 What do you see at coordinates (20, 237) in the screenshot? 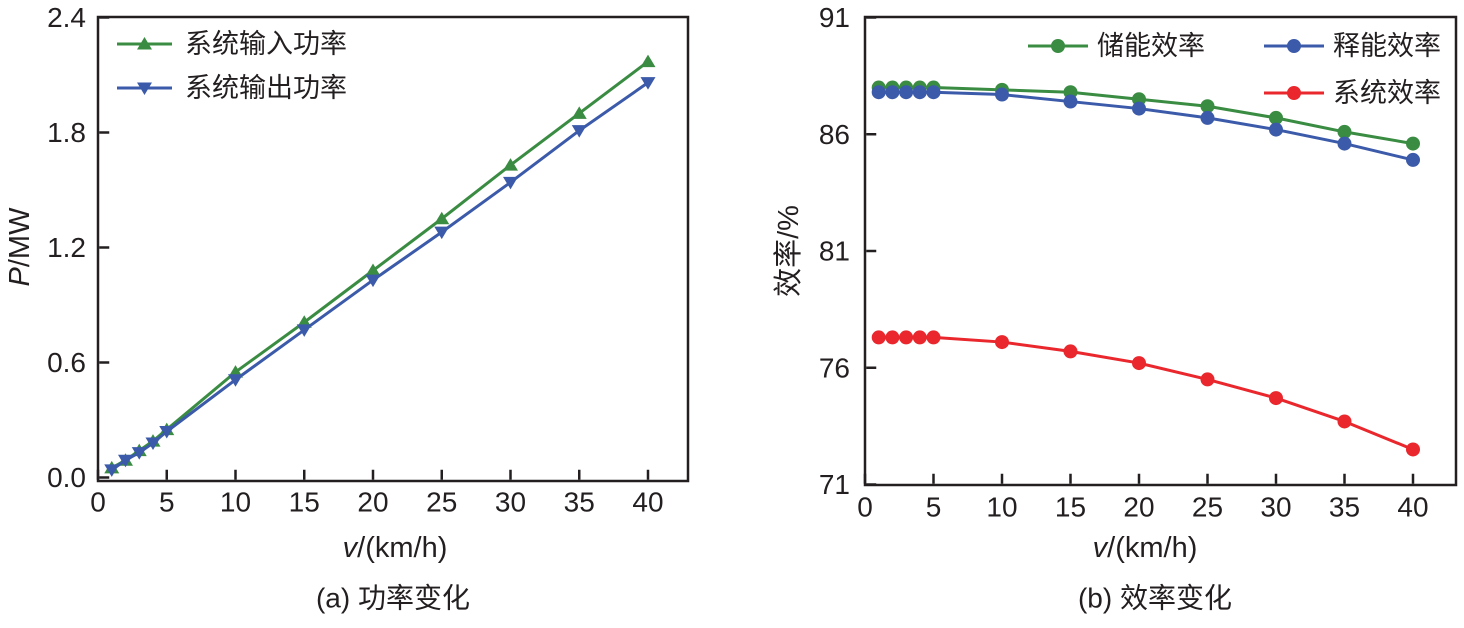
I see `axis-label-unit: /MW` at bounding box center [20, 237].